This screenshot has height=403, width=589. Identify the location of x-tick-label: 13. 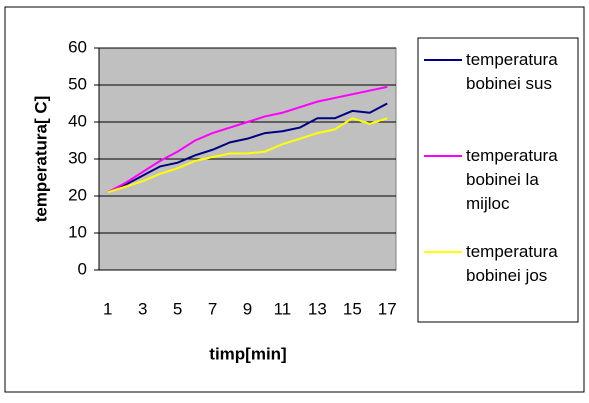
(317, 308).